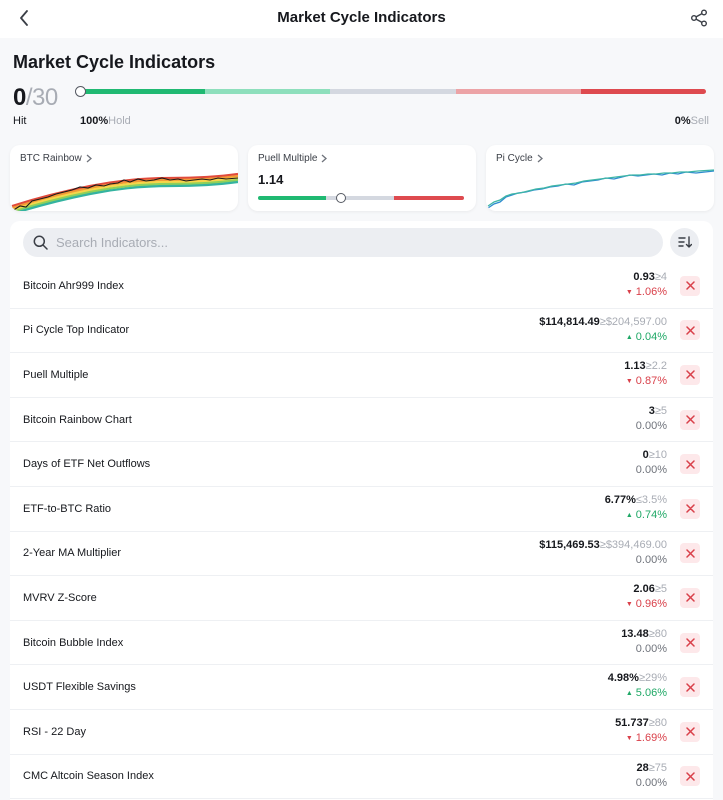 Image resolution: width=723 pixels, height=800 pixels. What do you see at coordinates (637, 685) in the screenshot?
I see `indicator-values: 4.98%≥29% ▲ 5.06%` at bounding box center [637, 685].